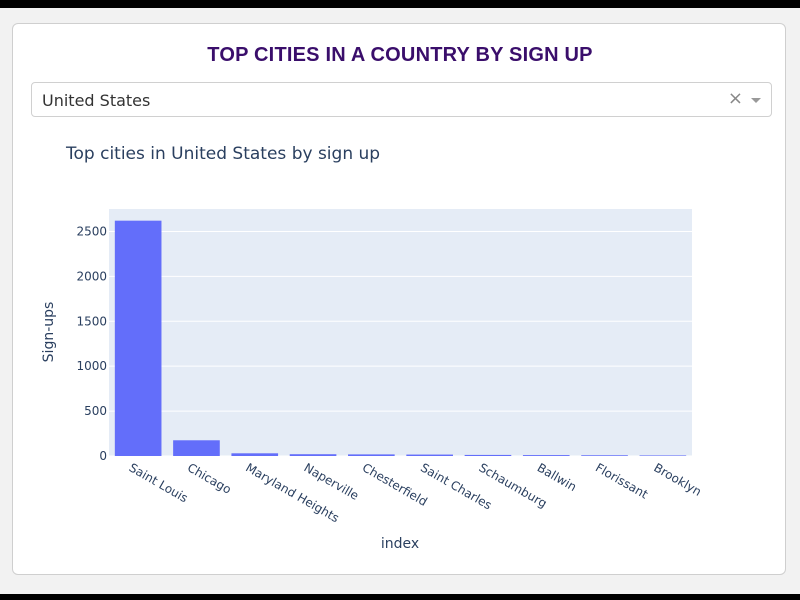 Image resolution: width=800 pixels, height=600 pixels. I want to click on y-tick-label: 2500, so click(91, 231).